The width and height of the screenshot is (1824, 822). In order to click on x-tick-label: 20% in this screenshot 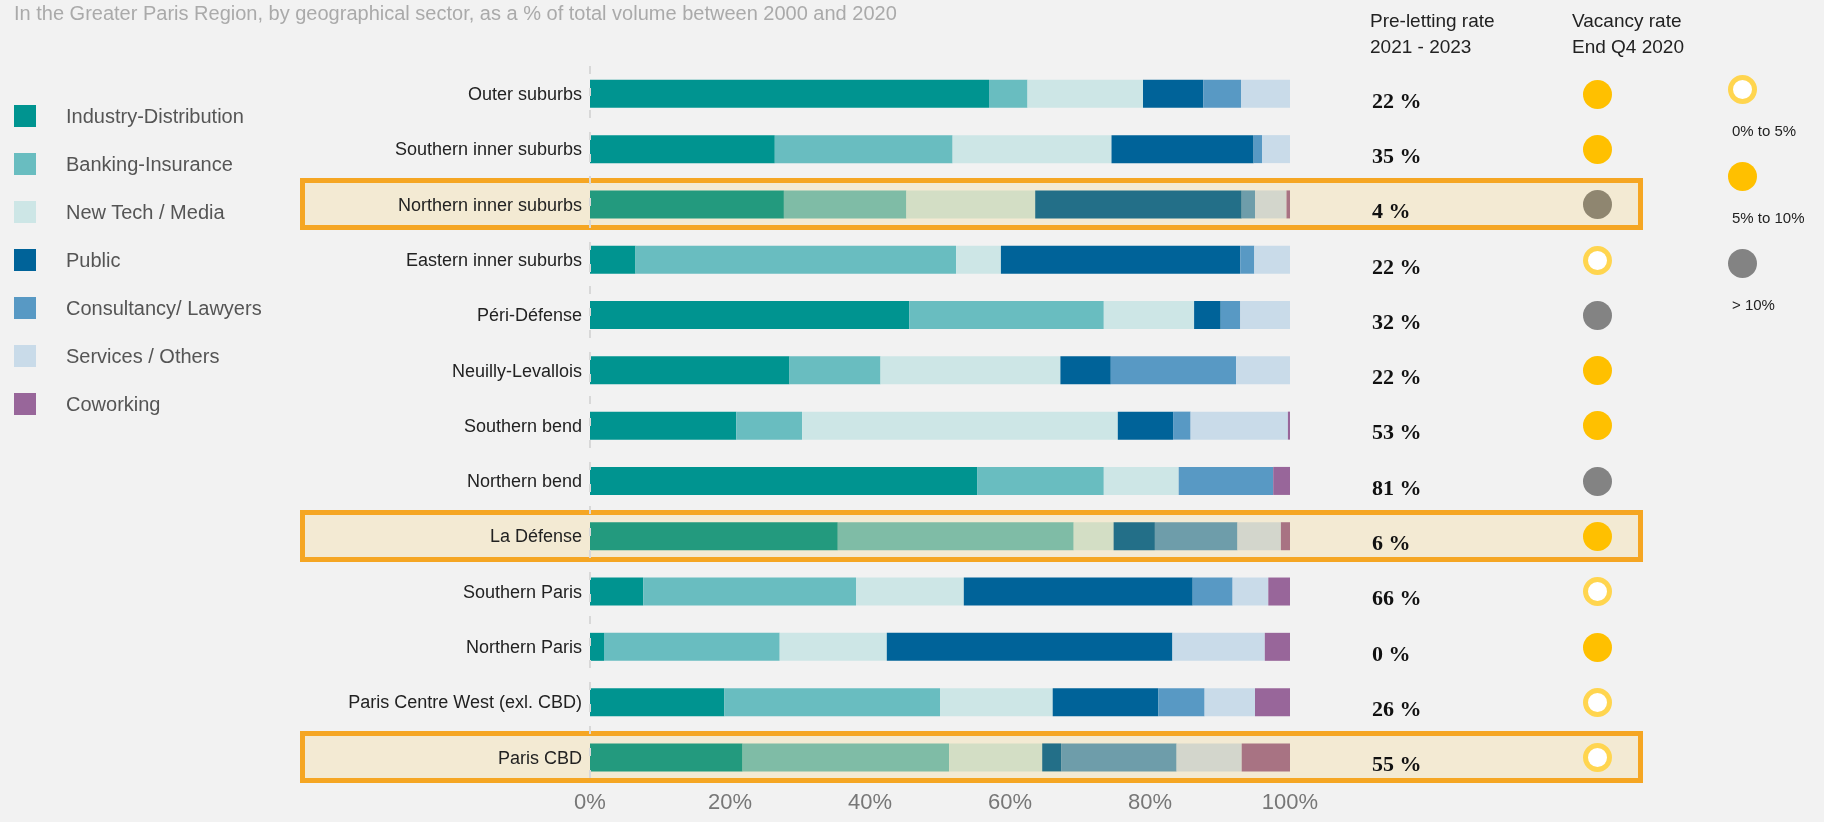, I will do `click(730, 801)`.